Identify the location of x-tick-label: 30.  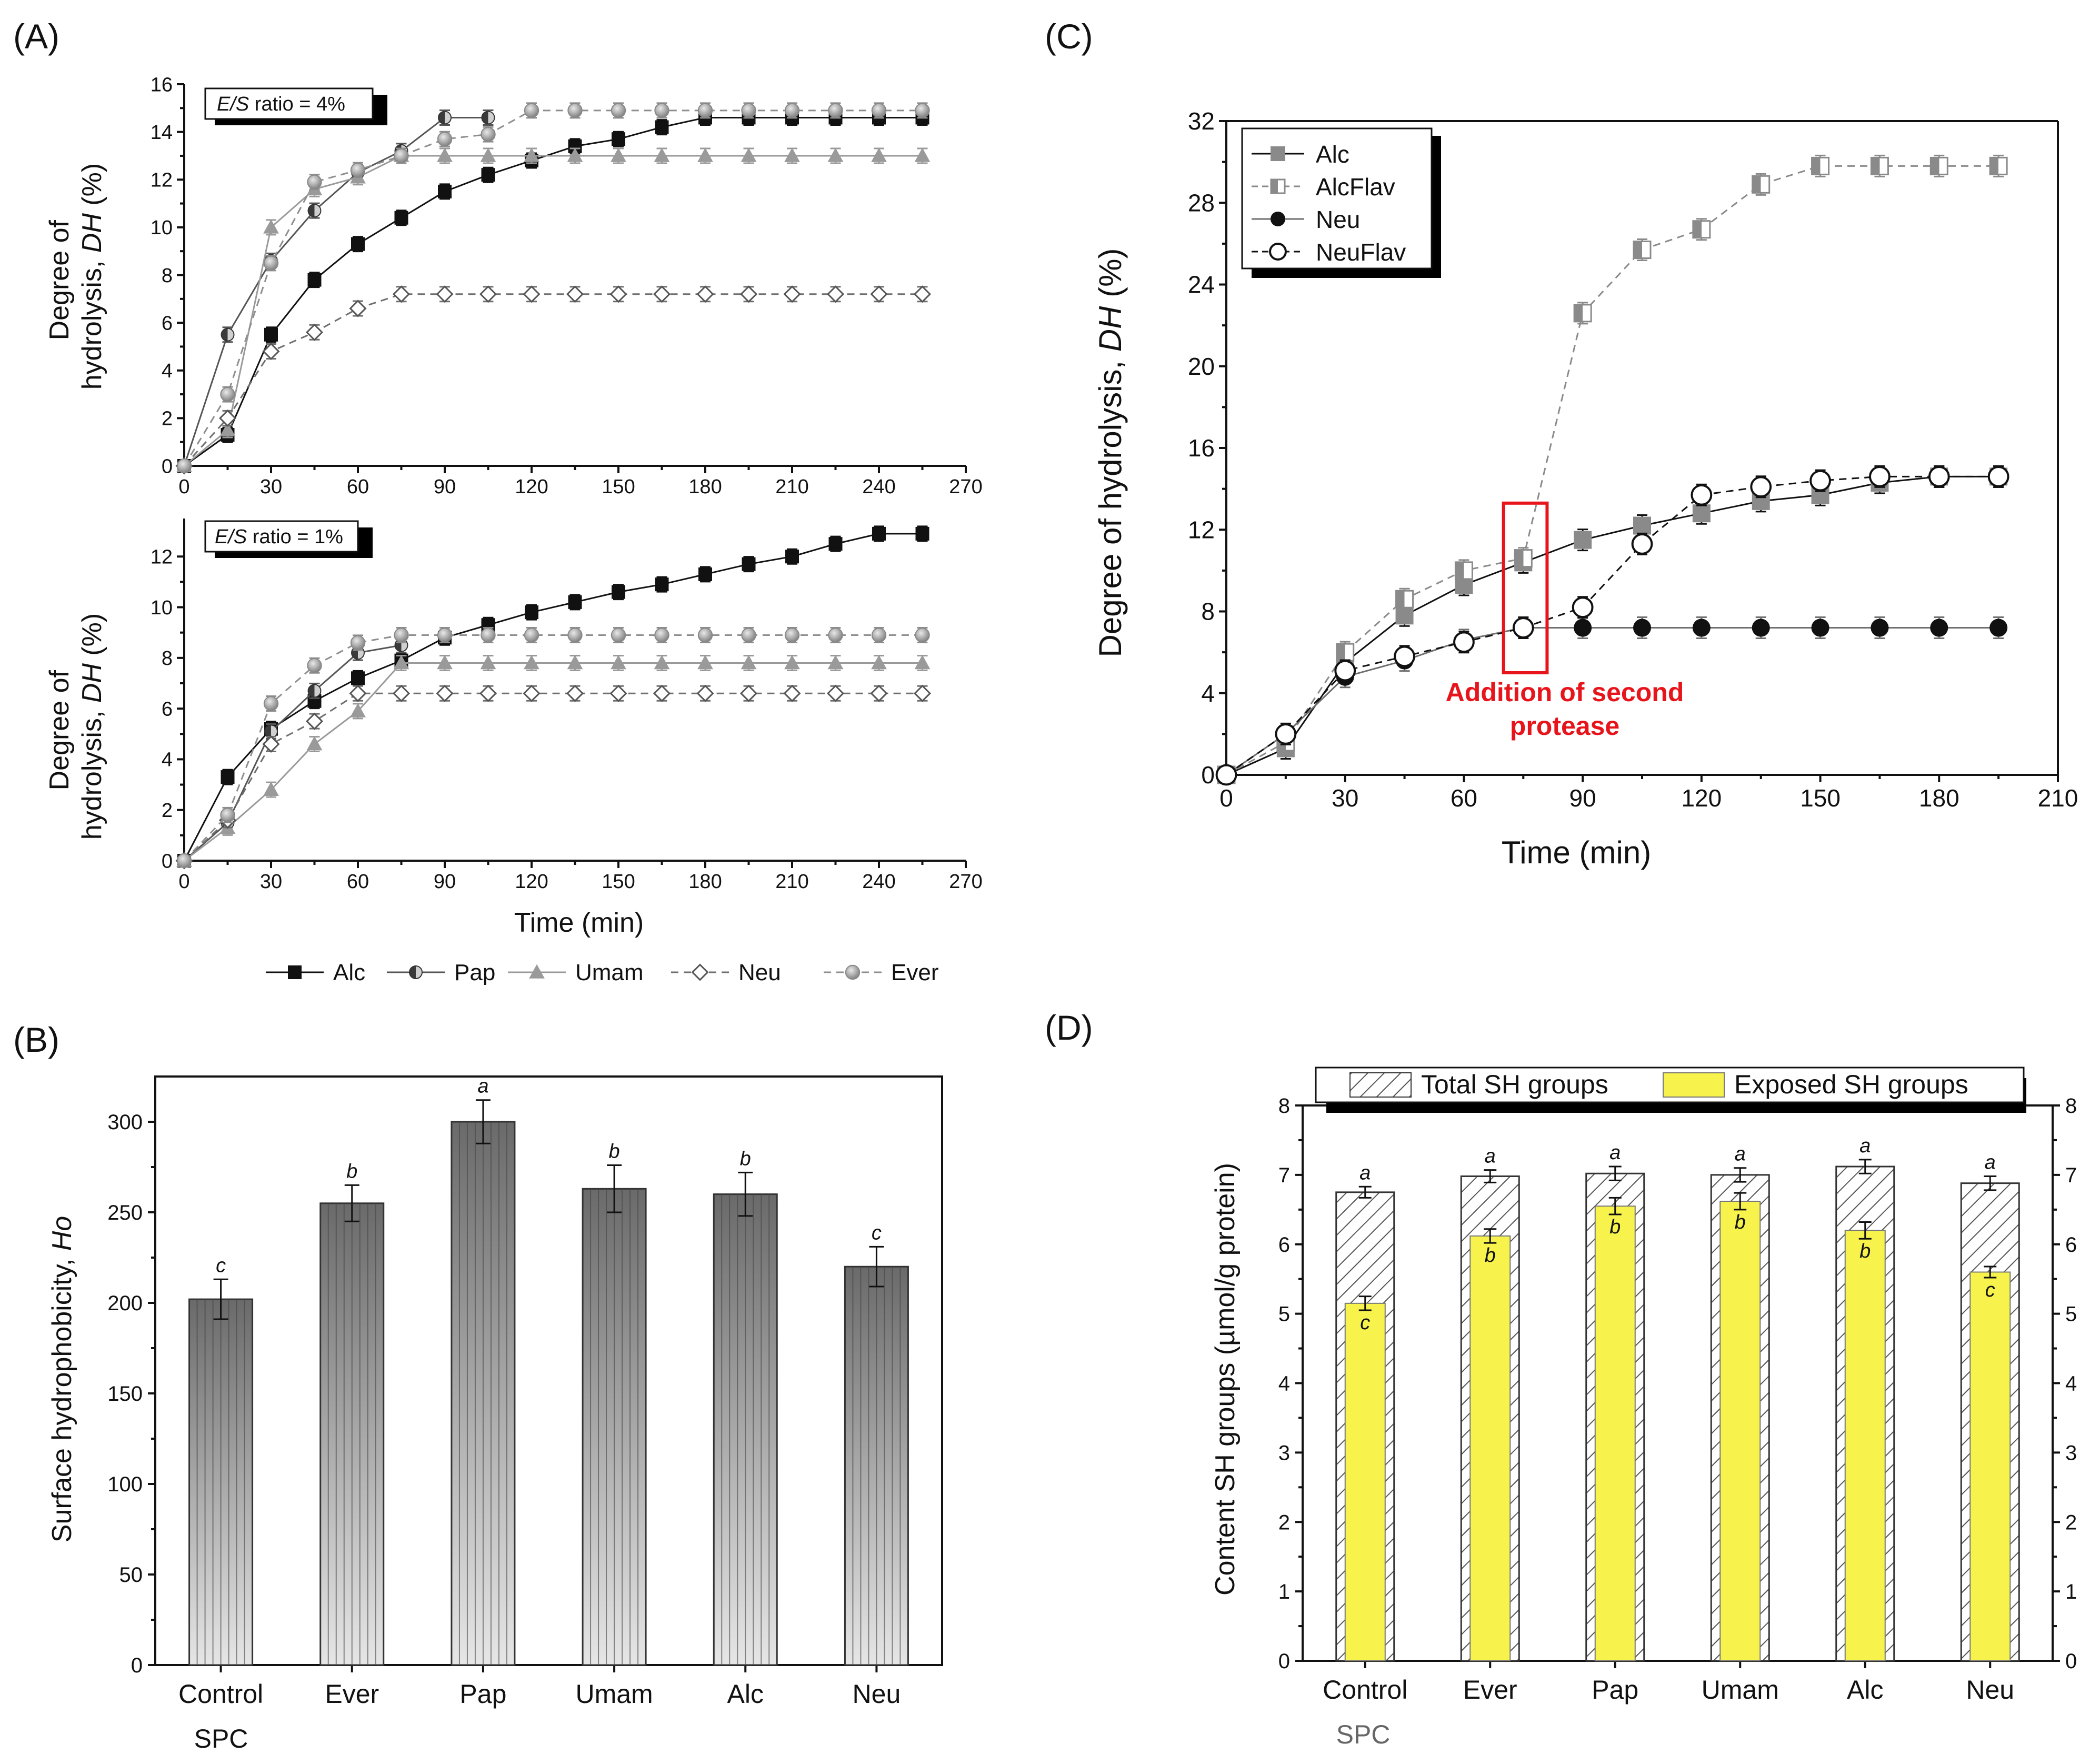
(271, 487).